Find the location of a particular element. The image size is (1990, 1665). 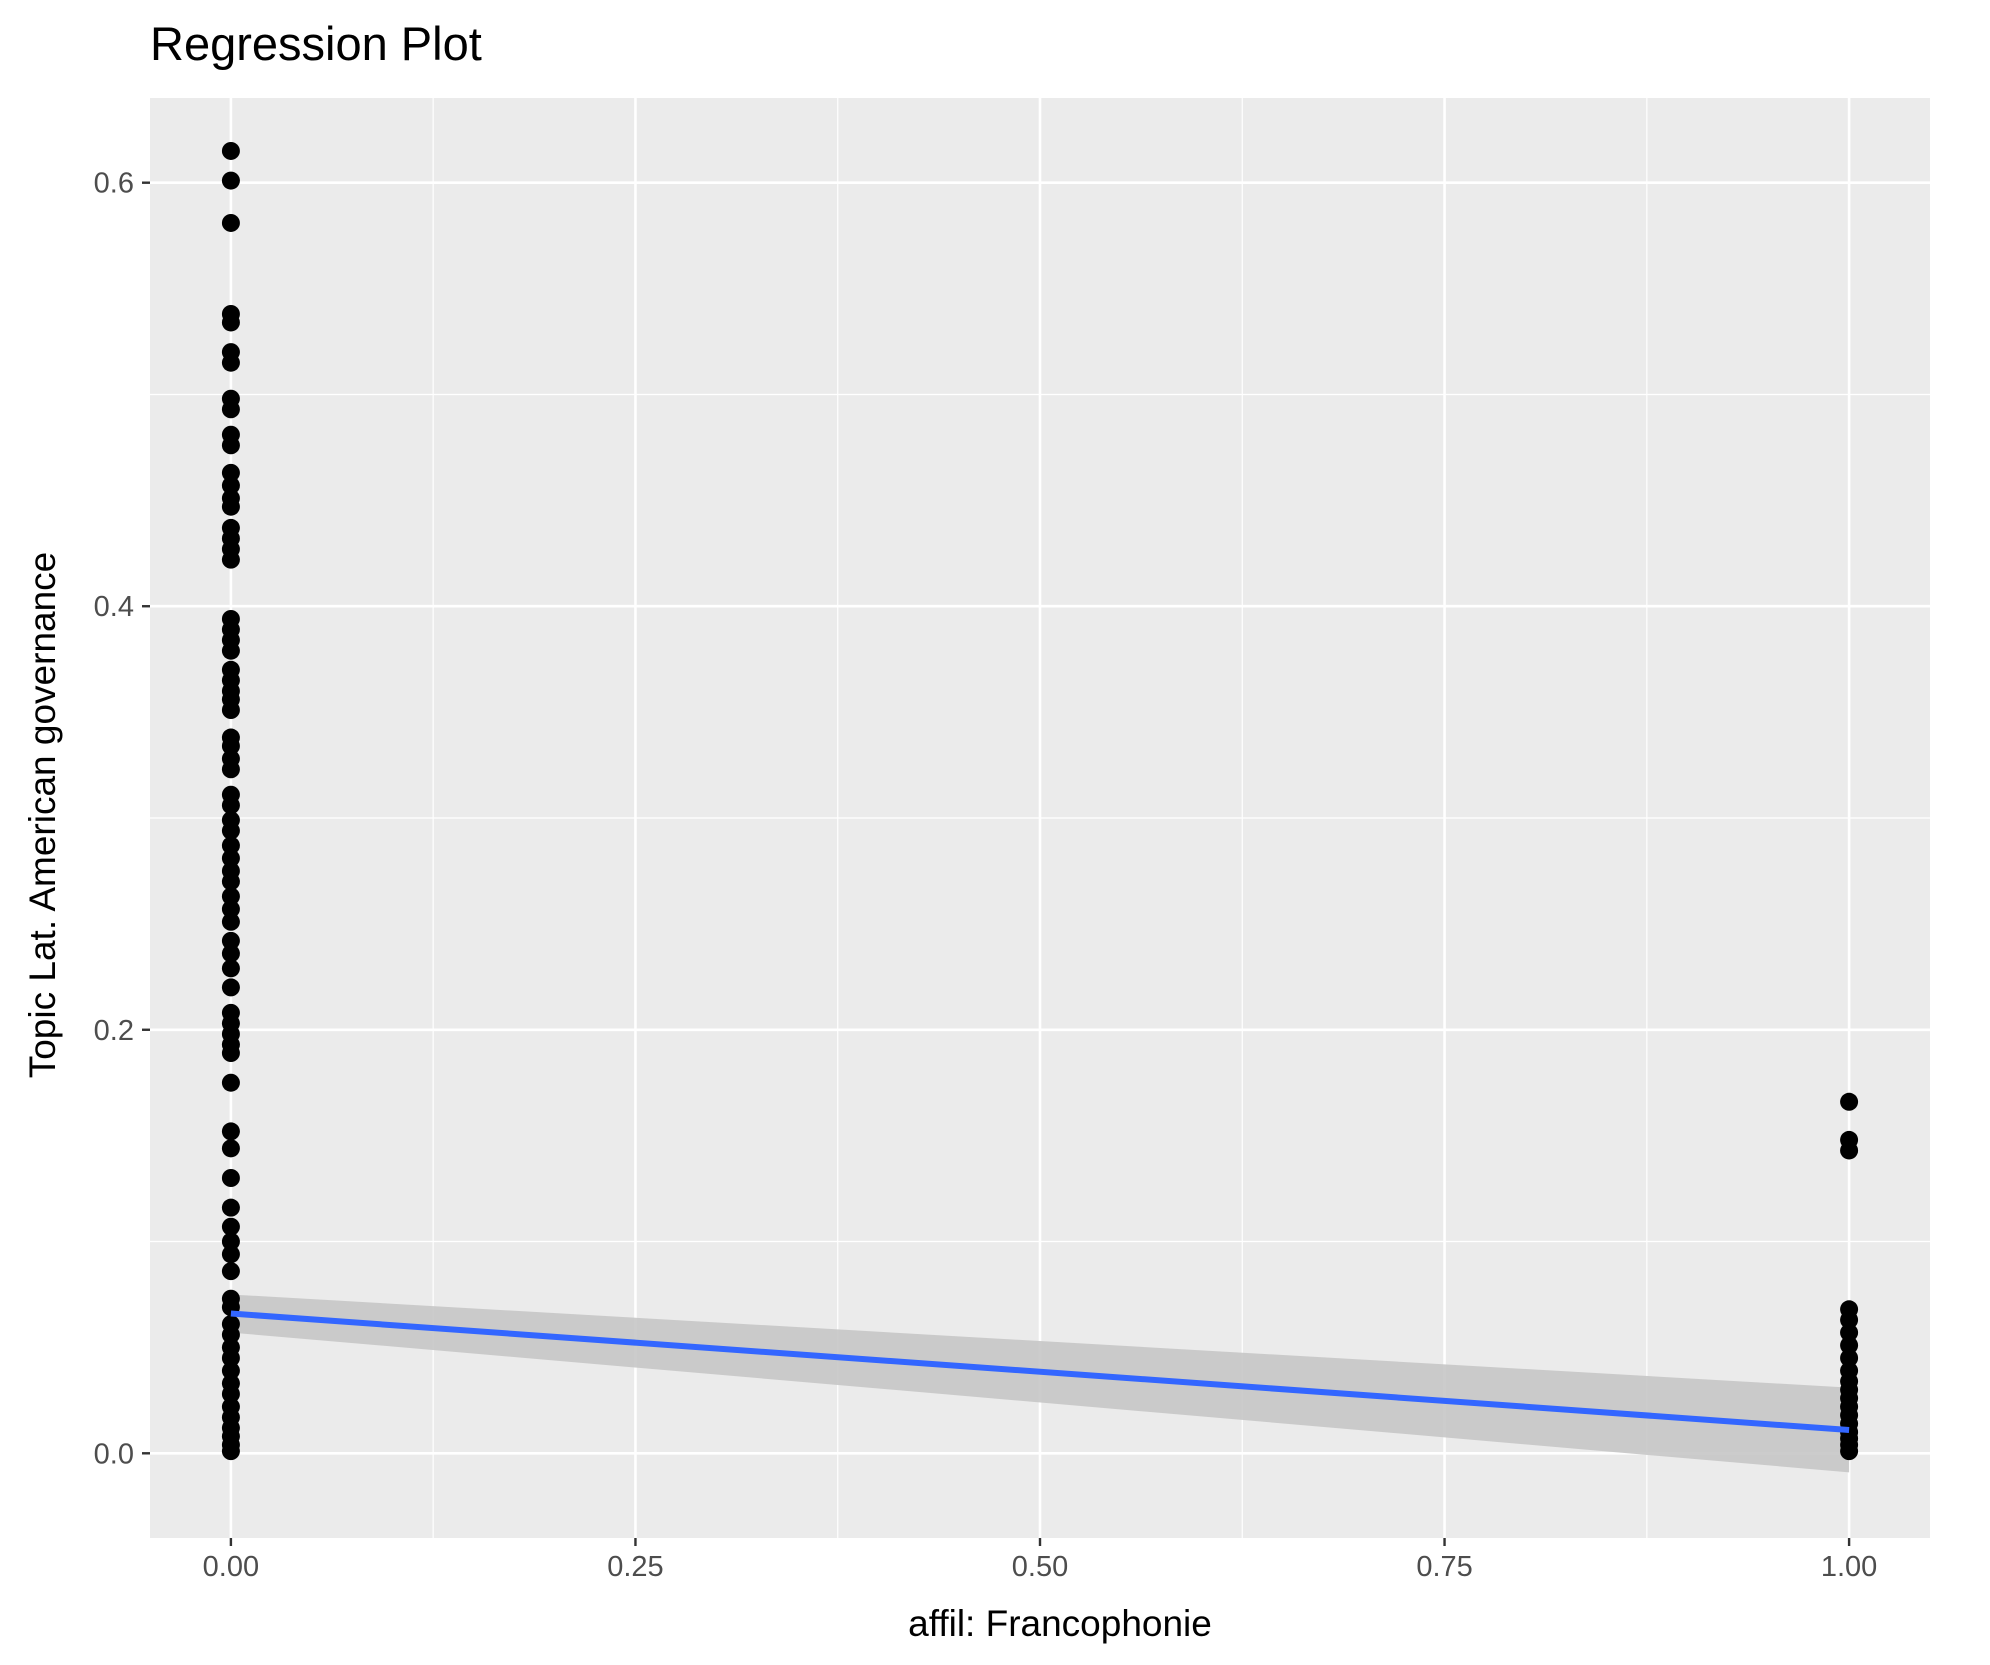

y-tick-label: 0.2 is located at coordinates (114, 1031).